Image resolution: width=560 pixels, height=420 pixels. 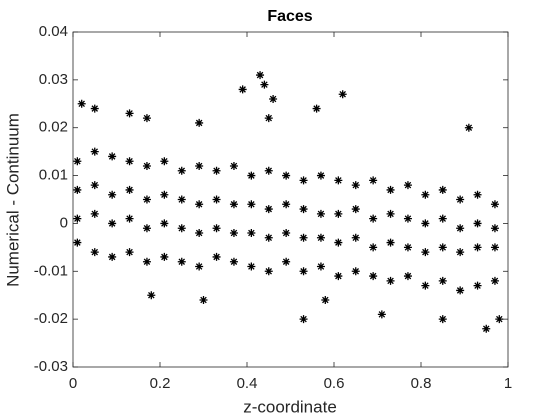 What do you see at coordinates (51, 318) in the screenshot?
I see `y-tick-label: -0.02` at bounding box center [51, 318].